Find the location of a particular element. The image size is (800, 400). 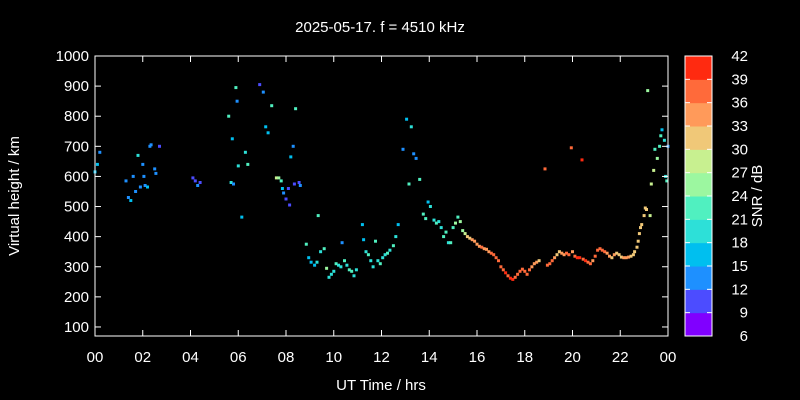

colorbar-tick-label: 15 is located at coordinates (739, 266).